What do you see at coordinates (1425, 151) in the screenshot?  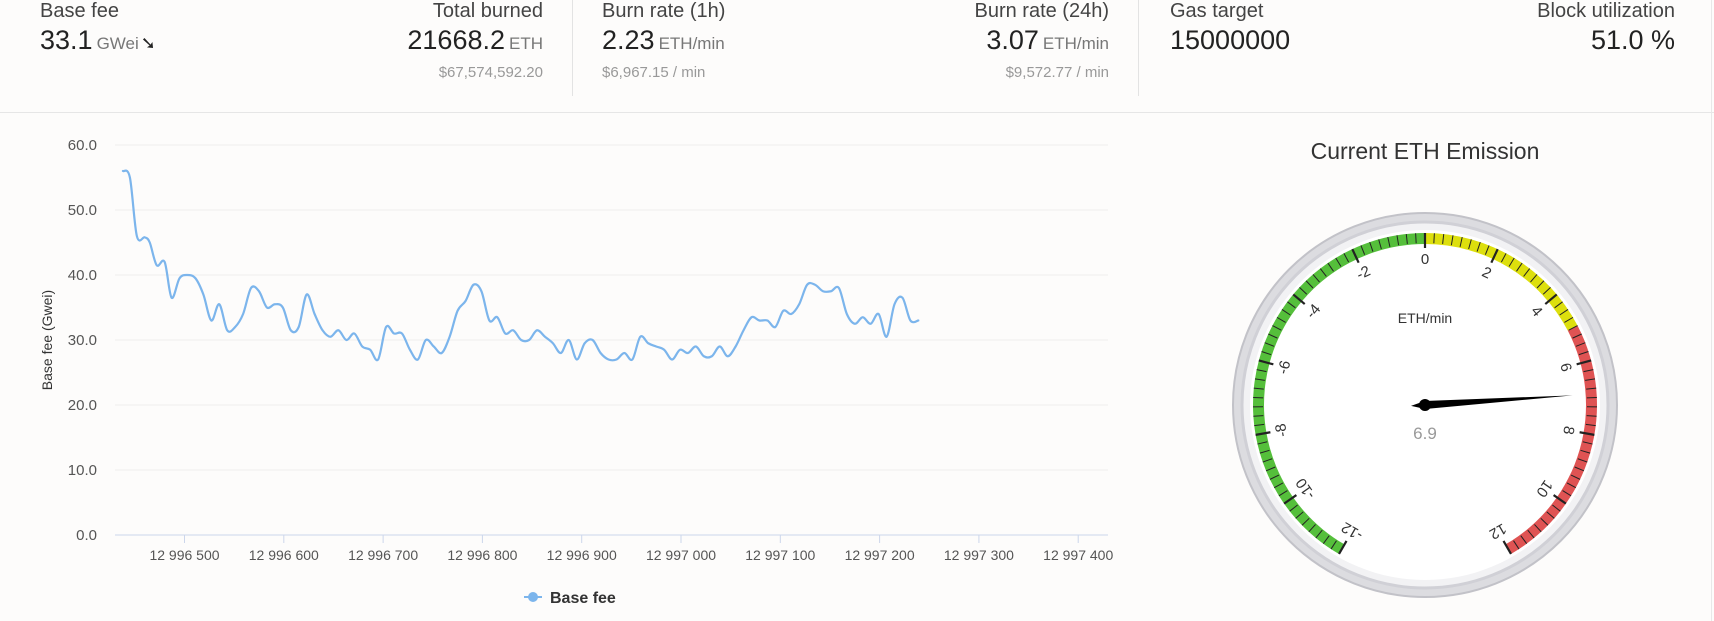 I see `gauge-title: Current ETH Emission` at bounding box center [1425, 151].